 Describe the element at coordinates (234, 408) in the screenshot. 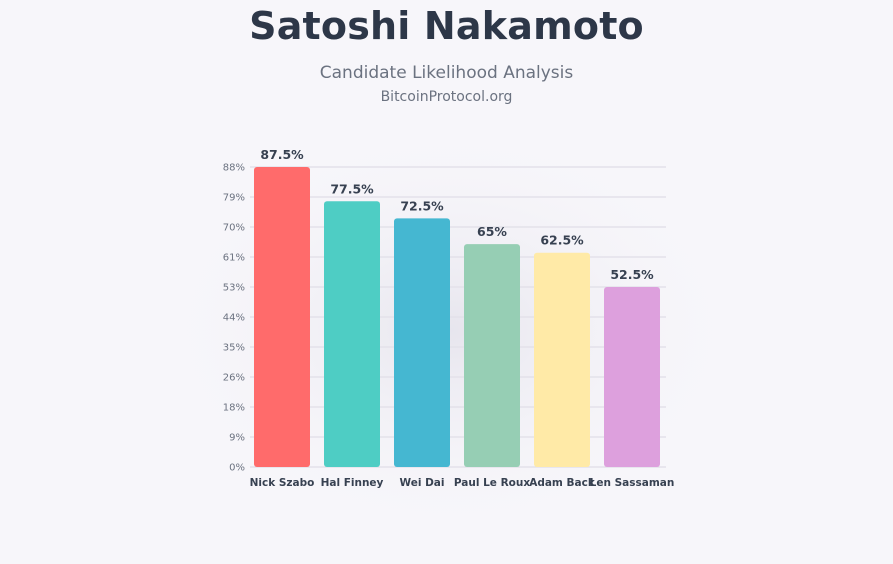

I see `y-tick-label: 18%` at that location.